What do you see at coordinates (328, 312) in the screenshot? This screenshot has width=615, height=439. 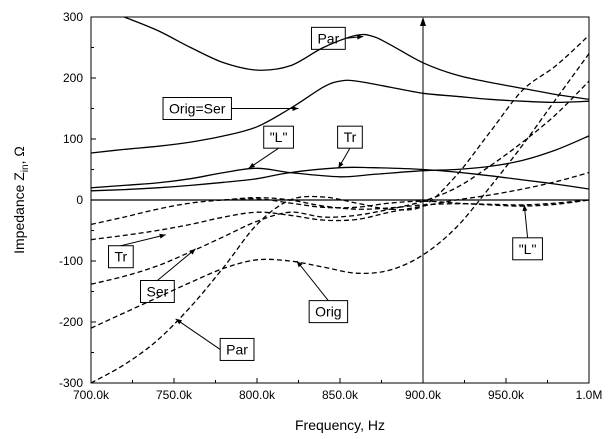 I see `annotation-label: Orig` at bounding box center [328, 312].